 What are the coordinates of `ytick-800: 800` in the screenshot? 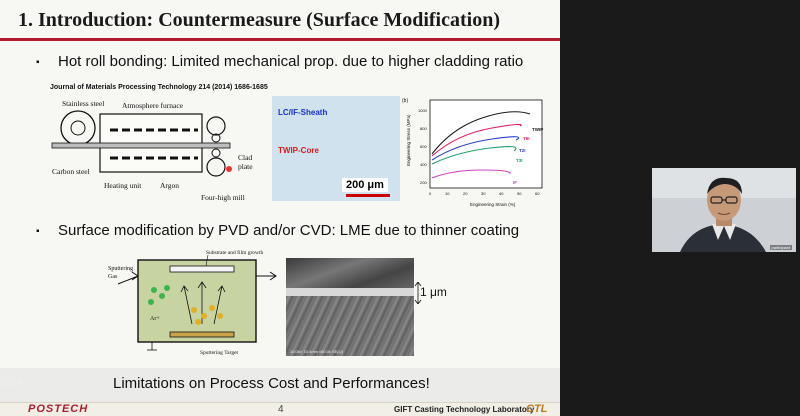 It's located at (423, 128).